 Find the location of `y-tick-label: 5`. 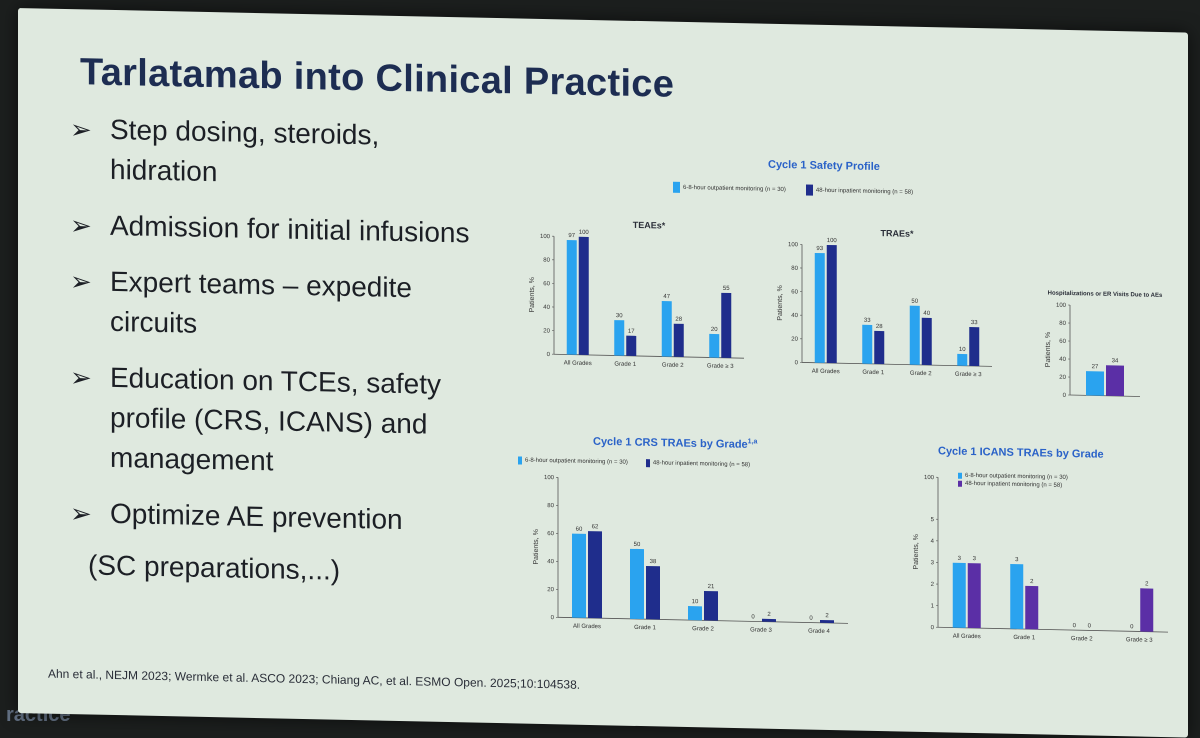

y-tick-label: 5 is located at coordinates (933, 520).